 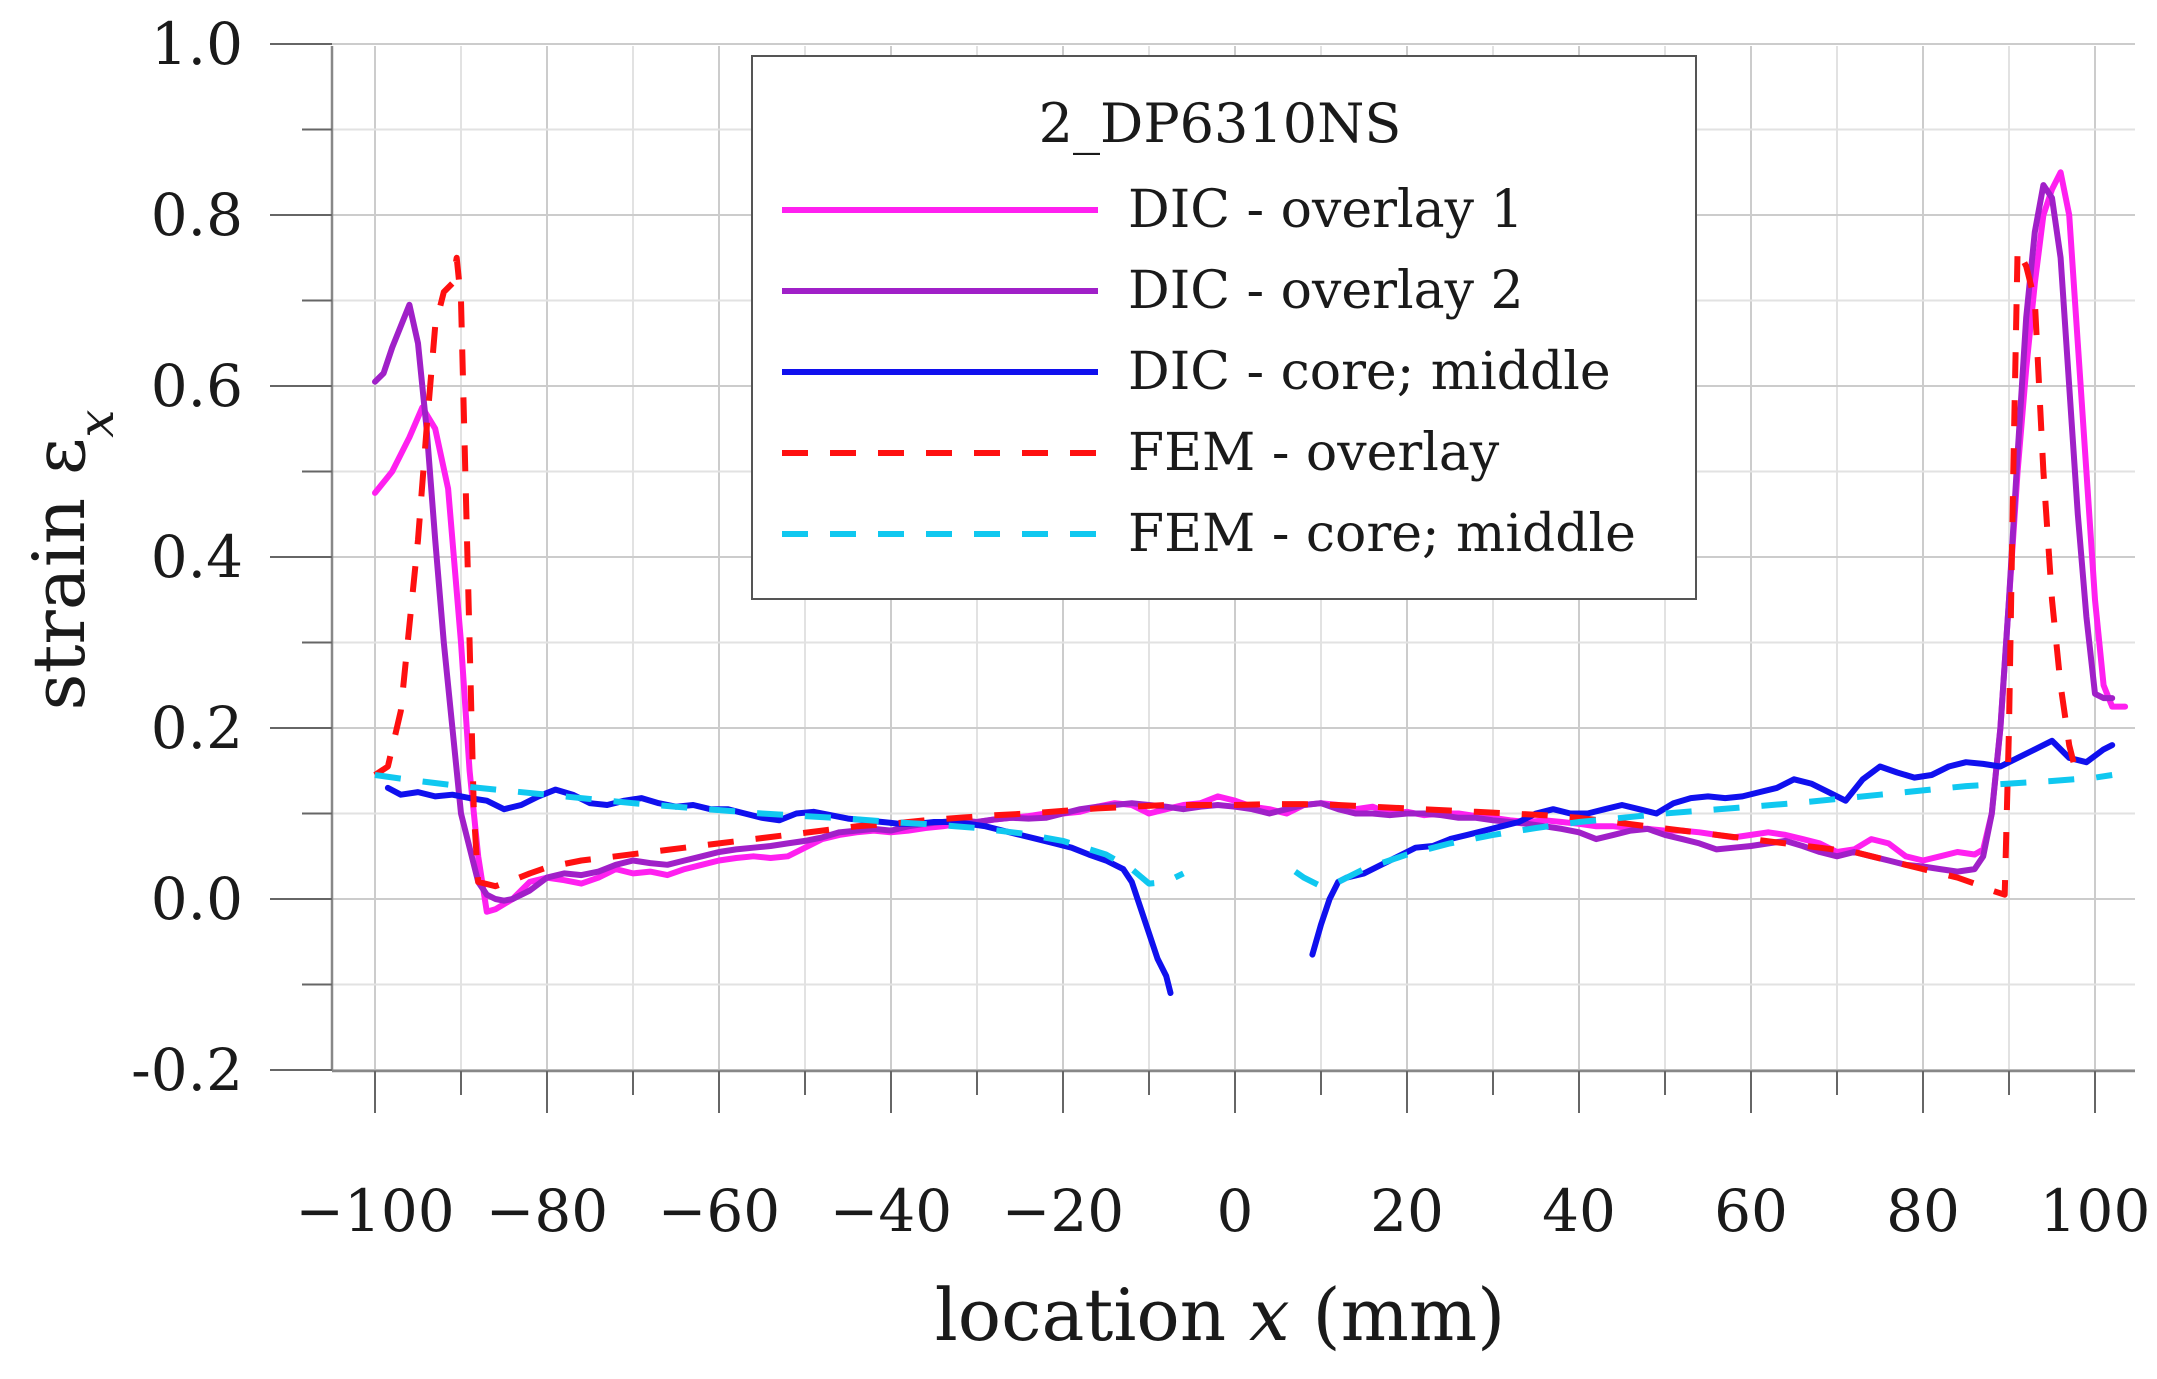 I want to click on x-tick-label: −40, so click(x=891, y=1211).